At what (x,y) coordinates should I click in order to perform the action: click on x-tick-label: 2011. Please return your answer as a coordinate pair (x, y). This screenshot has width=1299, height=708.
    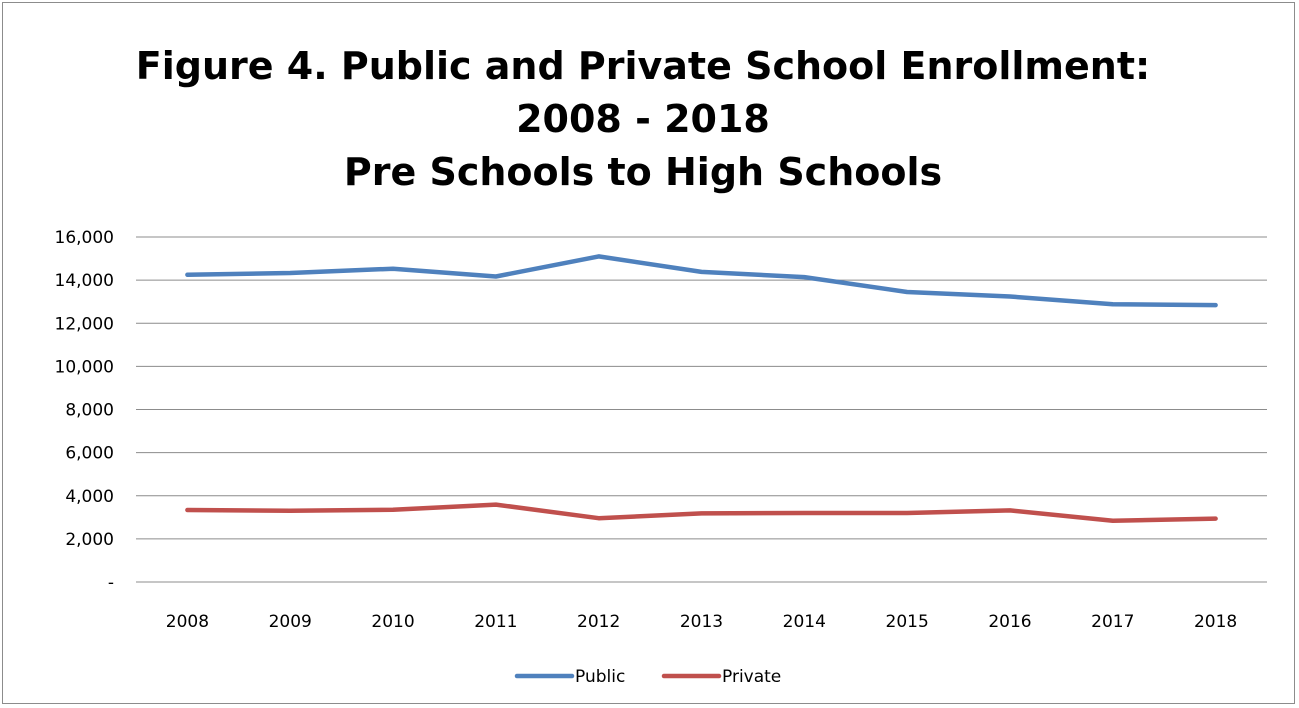
    Looking at the image, I should click on (495, 622).